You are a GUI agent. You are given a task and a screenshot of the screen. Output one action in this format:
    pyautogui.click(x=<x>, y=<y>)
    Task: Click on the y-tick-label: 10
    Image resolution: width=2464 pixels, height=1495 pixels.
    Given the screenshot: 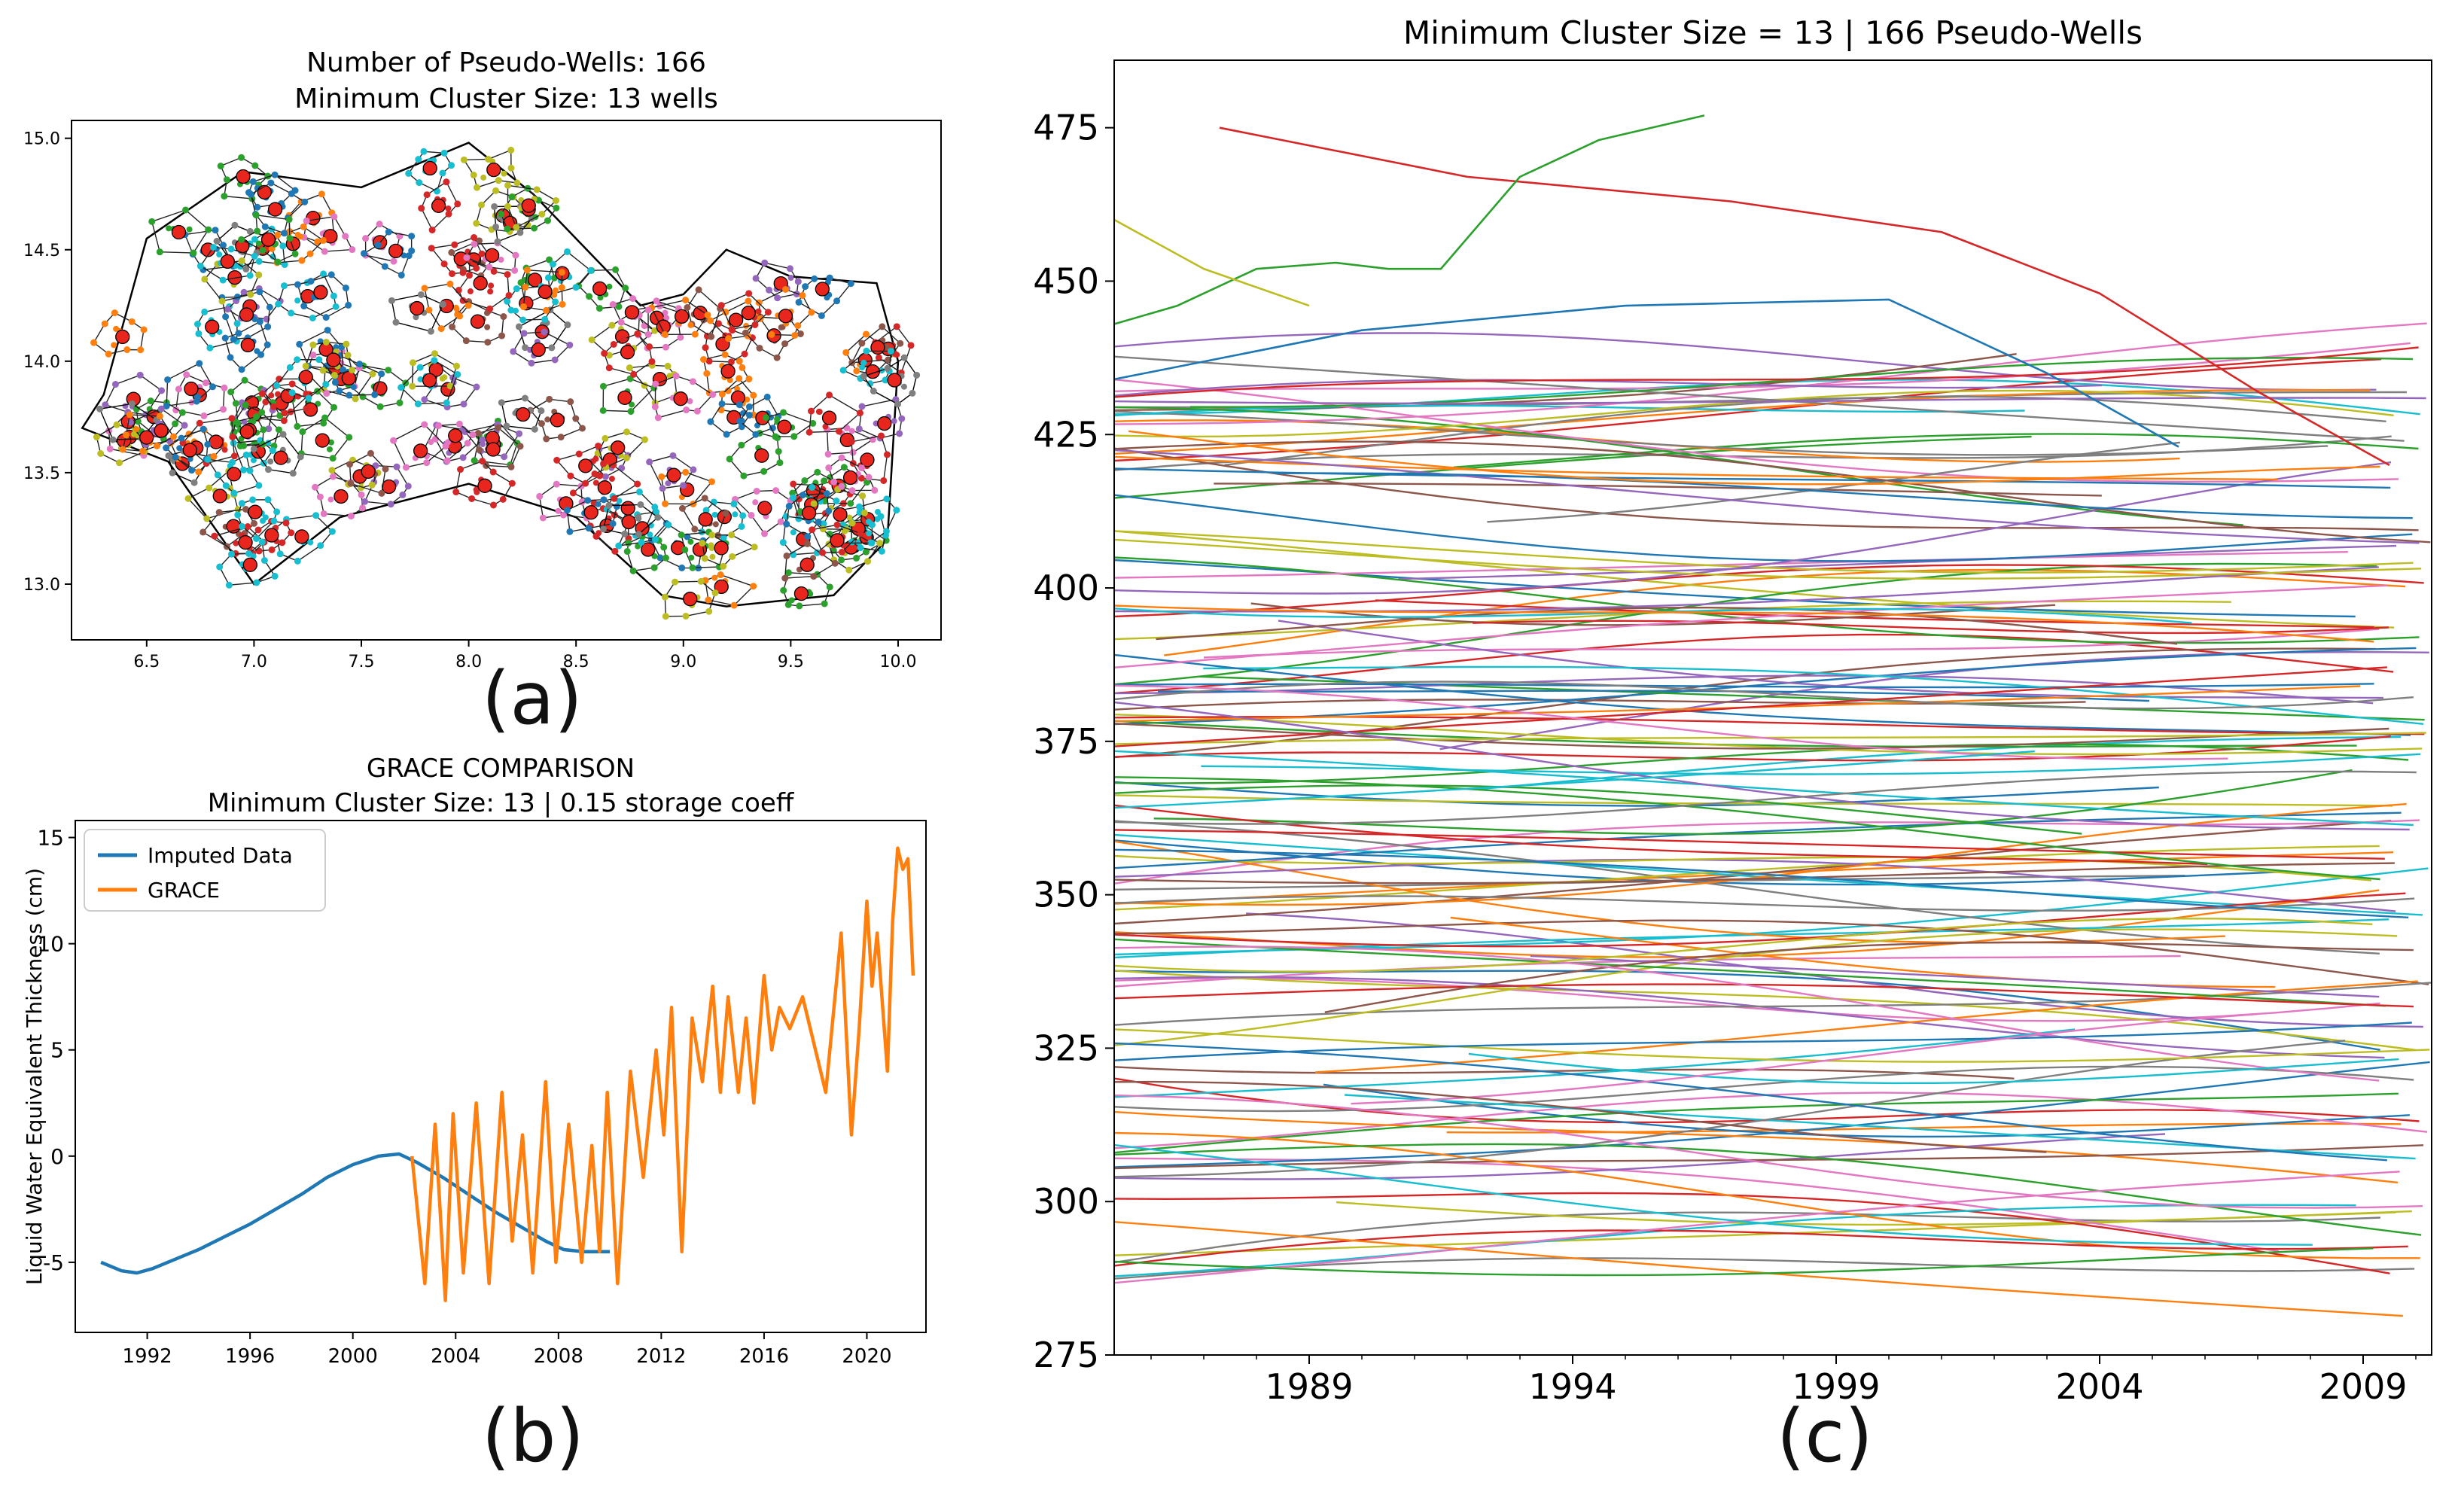 What is the action you would take?
    pyautogui.click(x=50, y=944)
    